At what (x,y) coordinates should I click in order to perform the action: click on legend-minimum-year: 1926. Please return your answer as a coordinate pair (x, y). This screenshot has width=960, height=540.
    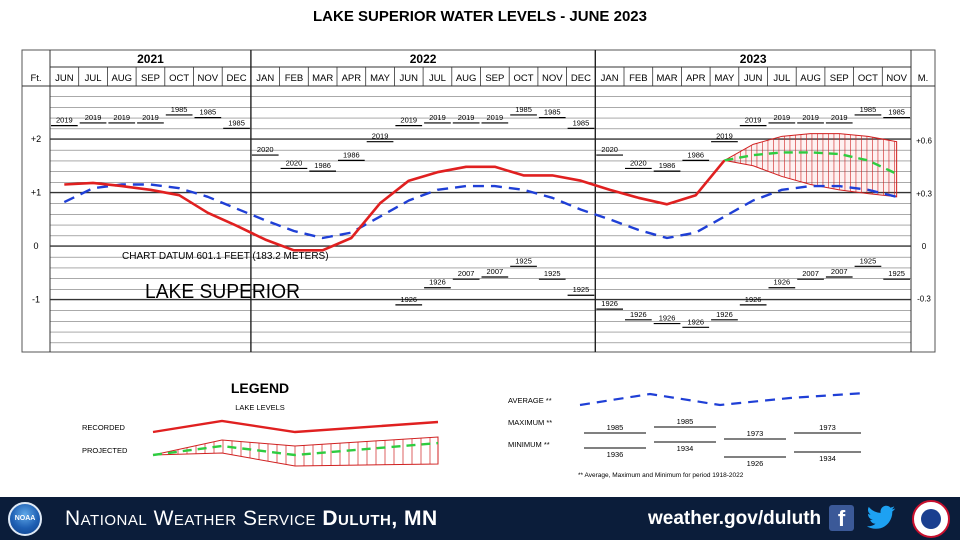
    Looking at the image, I should click on (755, 463).